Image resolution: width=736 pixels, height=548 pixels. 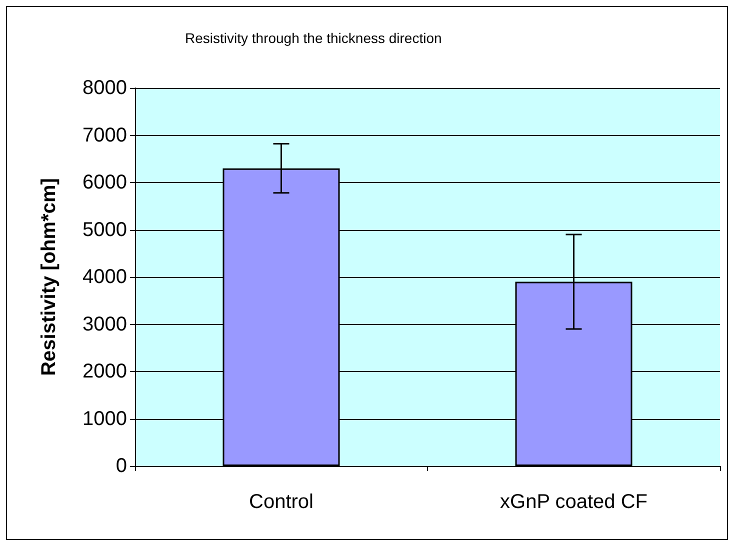 What do you see at coordinates (104, 371) in the screenshot?
I see `y-tick-label: 2000` at bounding box center [104, 371].